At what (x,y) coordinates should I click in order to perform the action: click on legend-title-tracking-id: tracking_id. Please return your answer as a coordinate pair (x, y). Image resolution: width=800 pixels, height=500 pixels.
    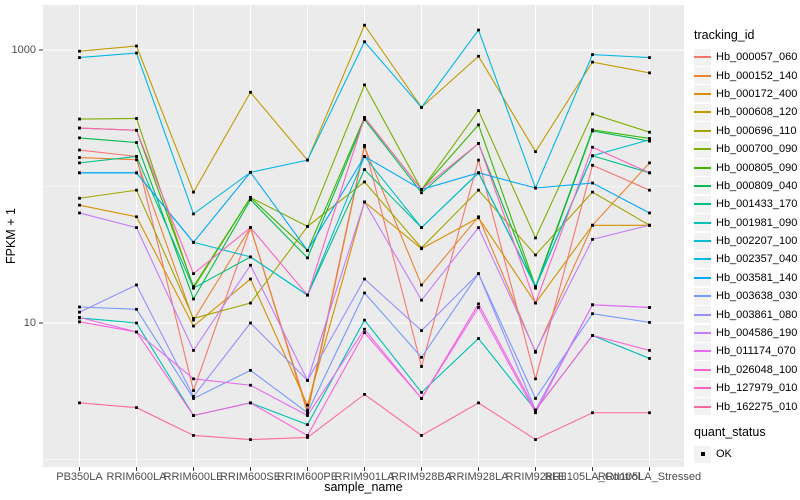
    Looking at the image, I should click on (724, 35).